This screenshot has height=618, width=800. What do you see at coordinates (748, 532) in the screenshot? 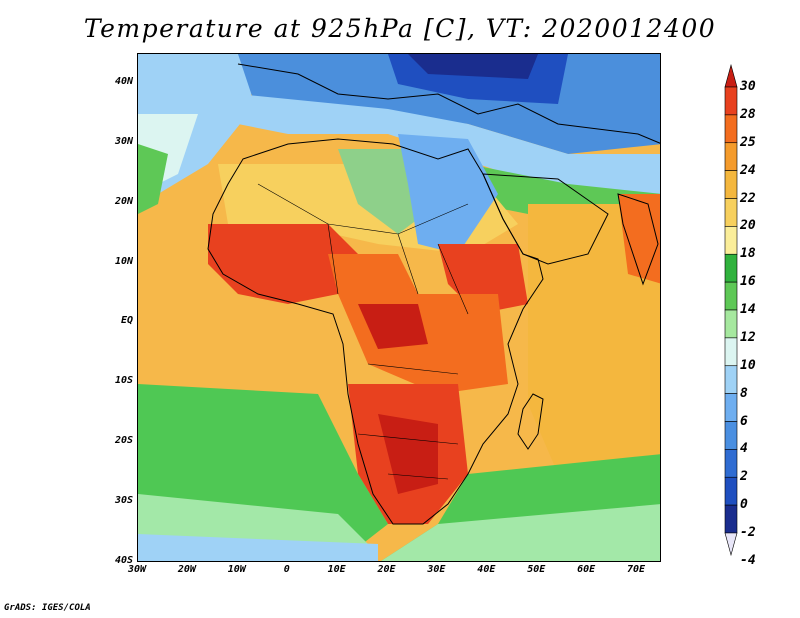
I see `colorbar-level-label: -2` at bounding box center [748, 532].